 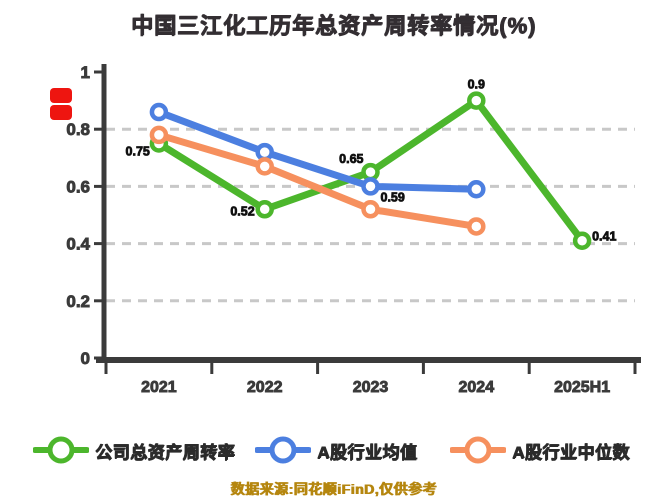 I want to click on data-point-label: 0.41, so click(x=604, y=237).